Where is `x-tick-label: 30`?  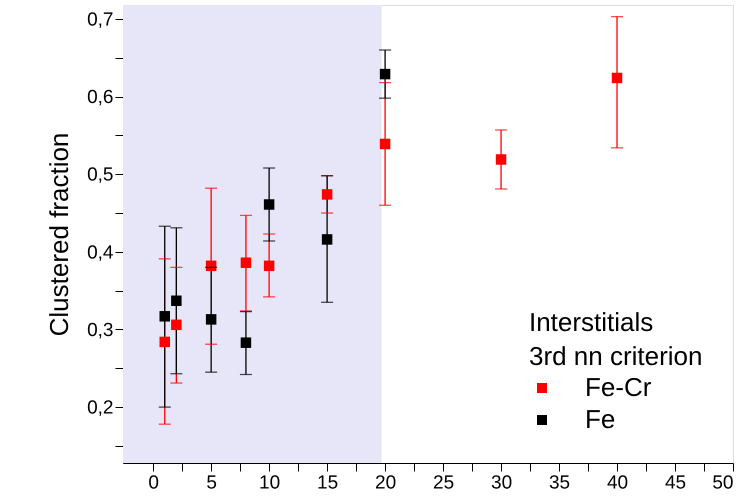 x-tick-label: 30 is located at coordinates (501, 483).